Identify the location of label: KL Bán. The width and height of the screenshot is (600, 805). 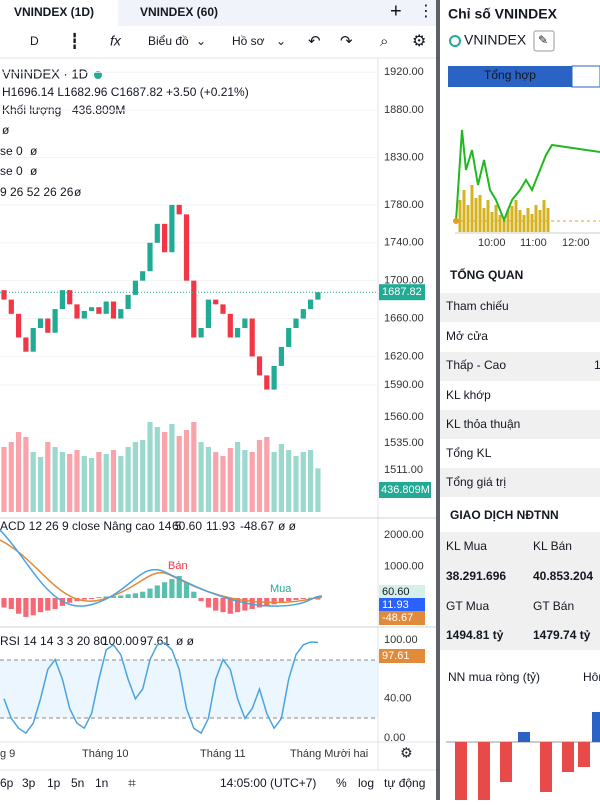
(552, 546).